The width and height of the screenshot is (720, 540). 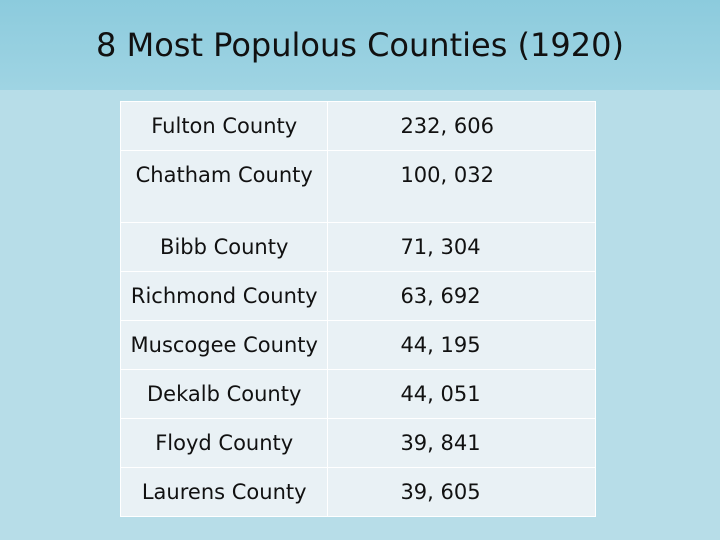 I want to click on population-cell: 44, 195, so click(x=461, y=345).